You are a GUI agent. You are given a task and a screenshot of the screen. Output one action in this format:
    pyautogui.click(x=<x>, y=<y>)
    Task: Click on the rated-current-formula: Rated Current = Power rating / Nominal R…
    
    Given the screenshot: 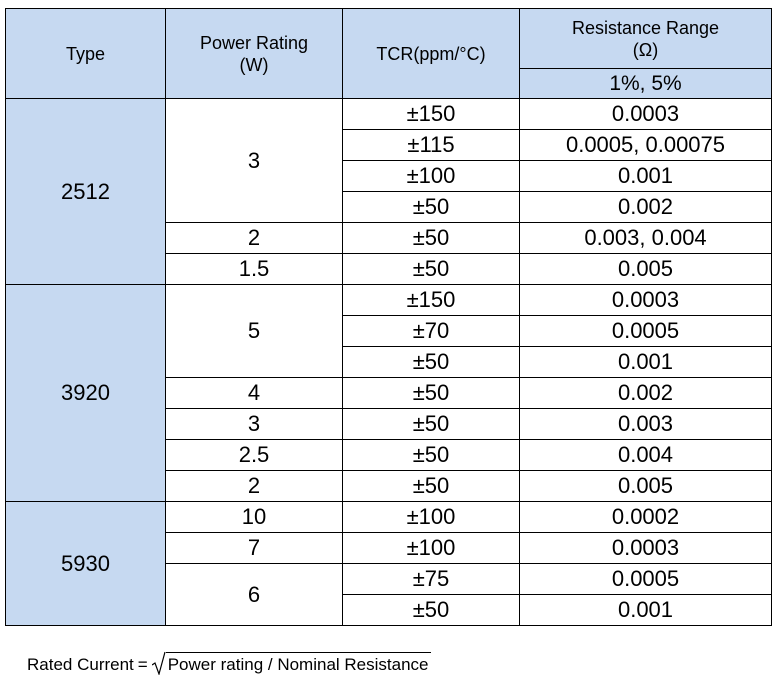 What is the action you would take?
    pyautogui.click(x=229, y=663)
    